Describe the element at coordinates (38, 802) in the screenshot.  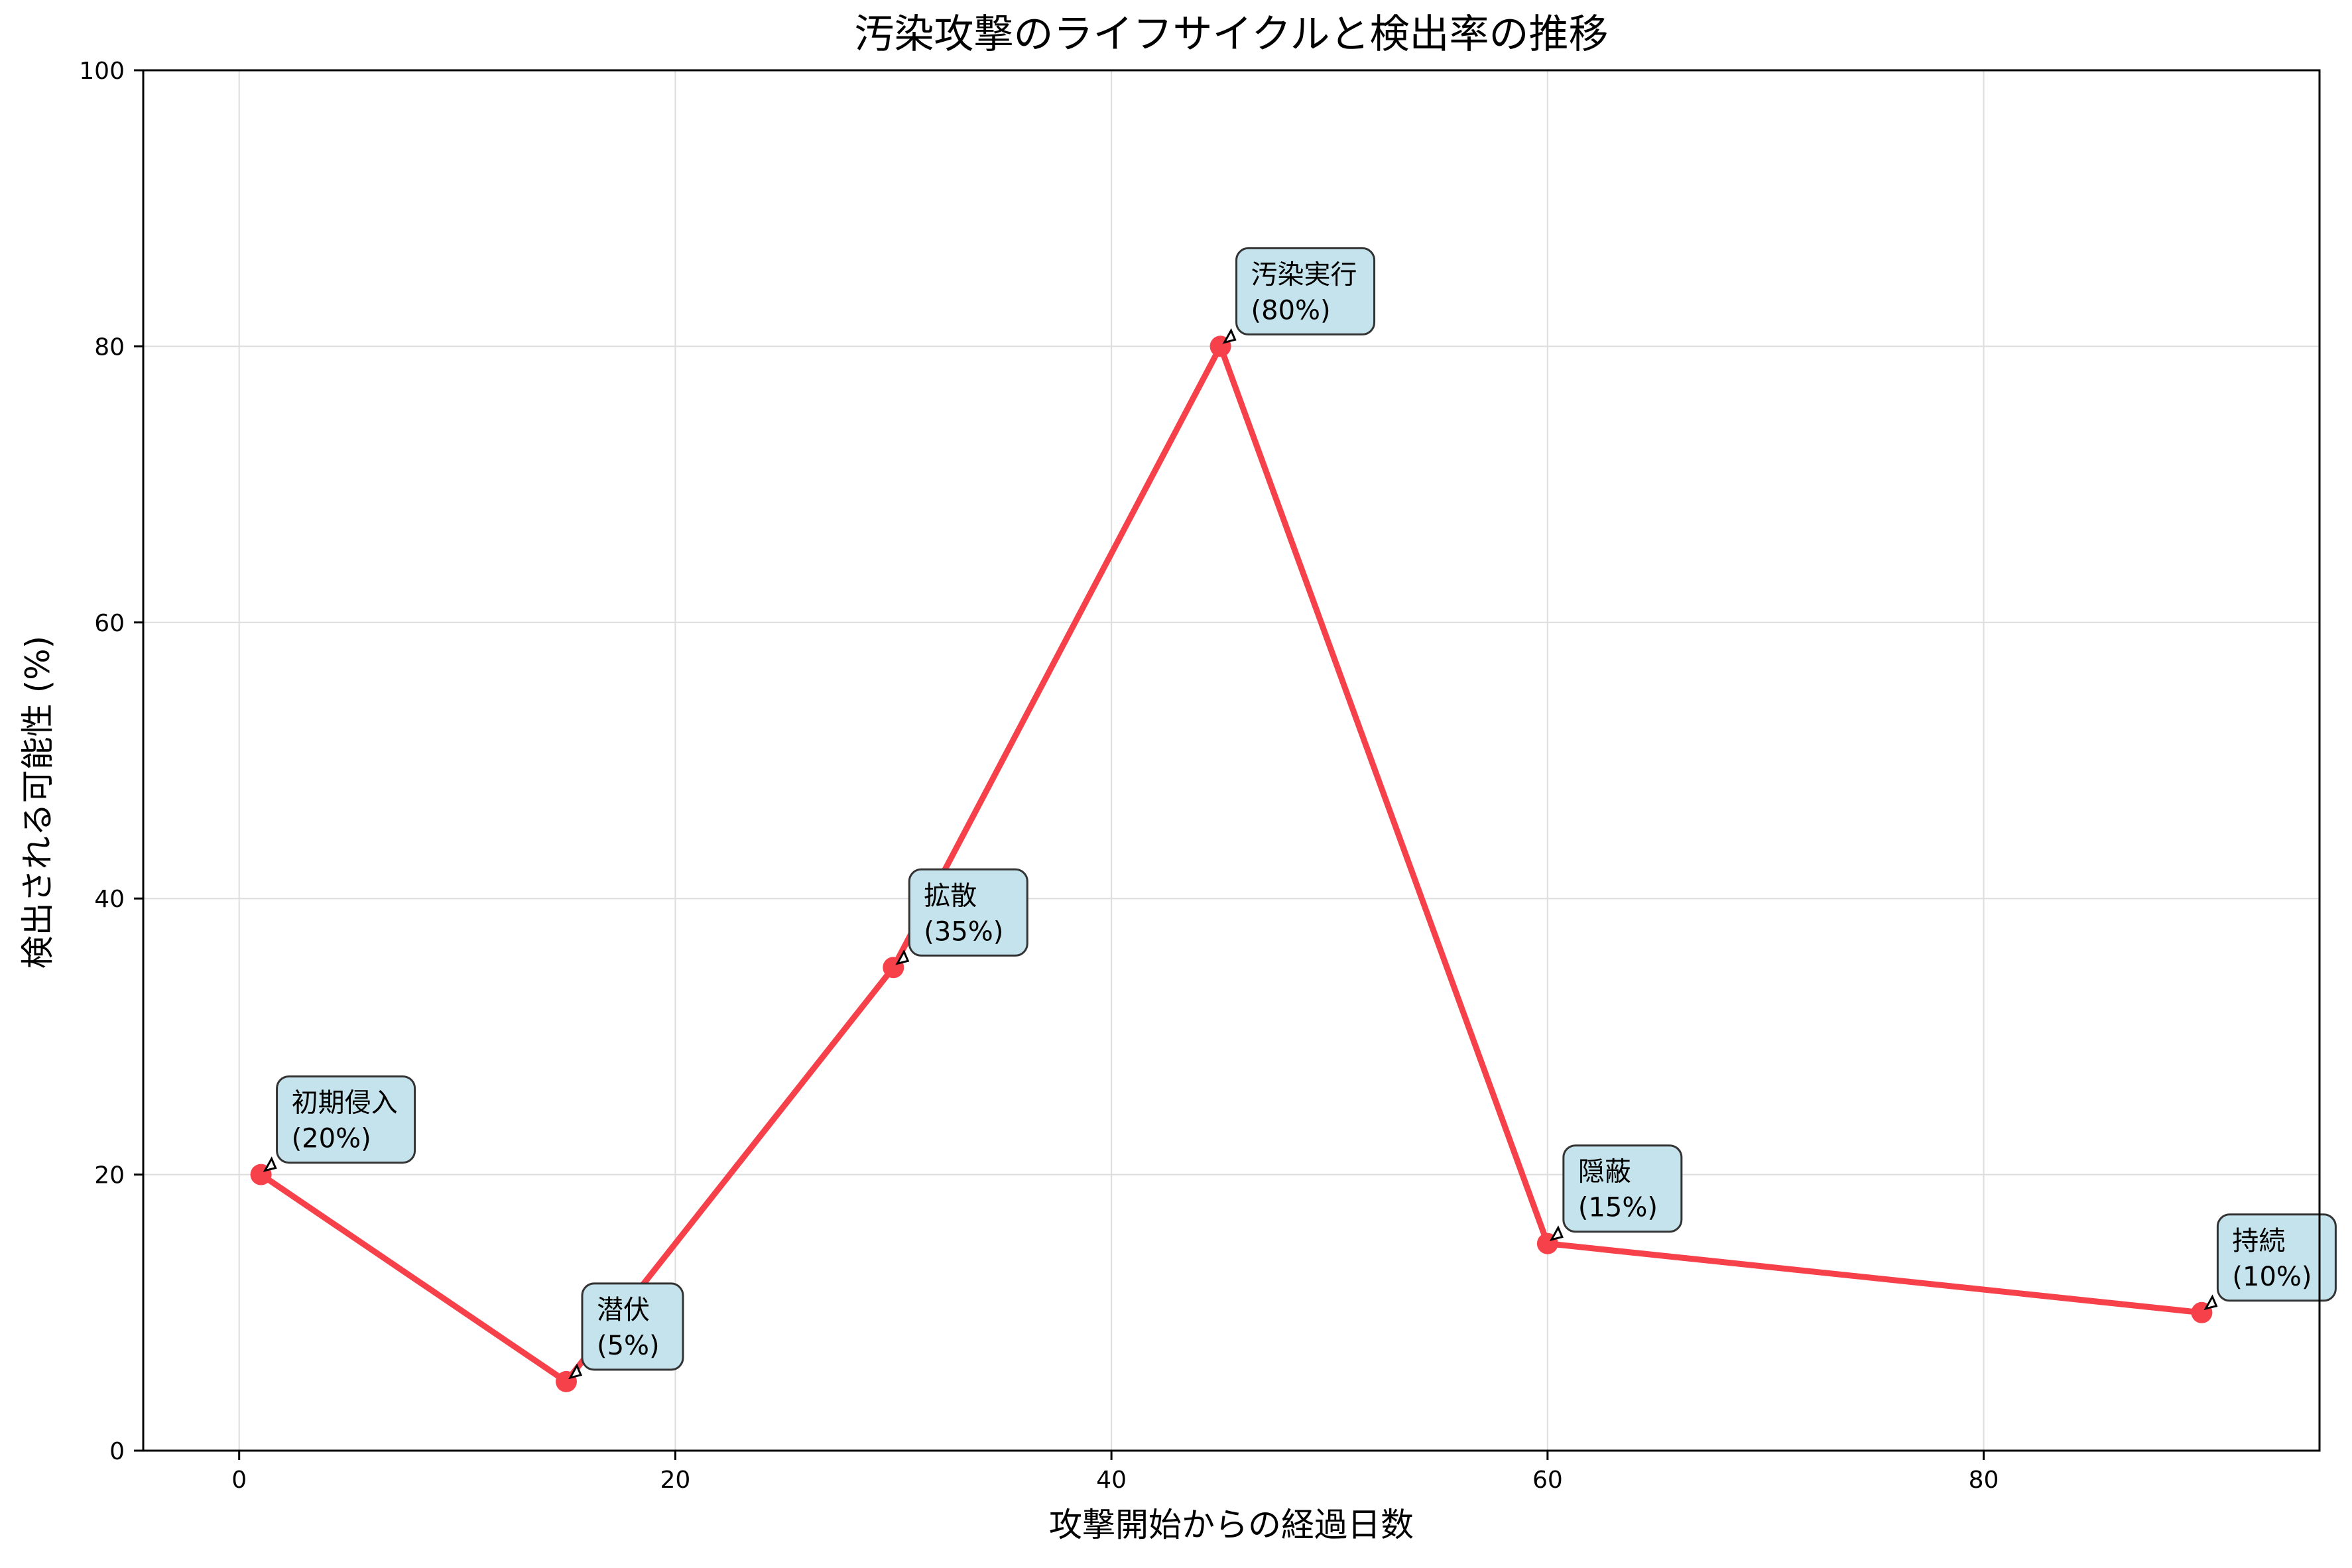
I see `y-axis-label: 検出される可能性 (%)` at that location.